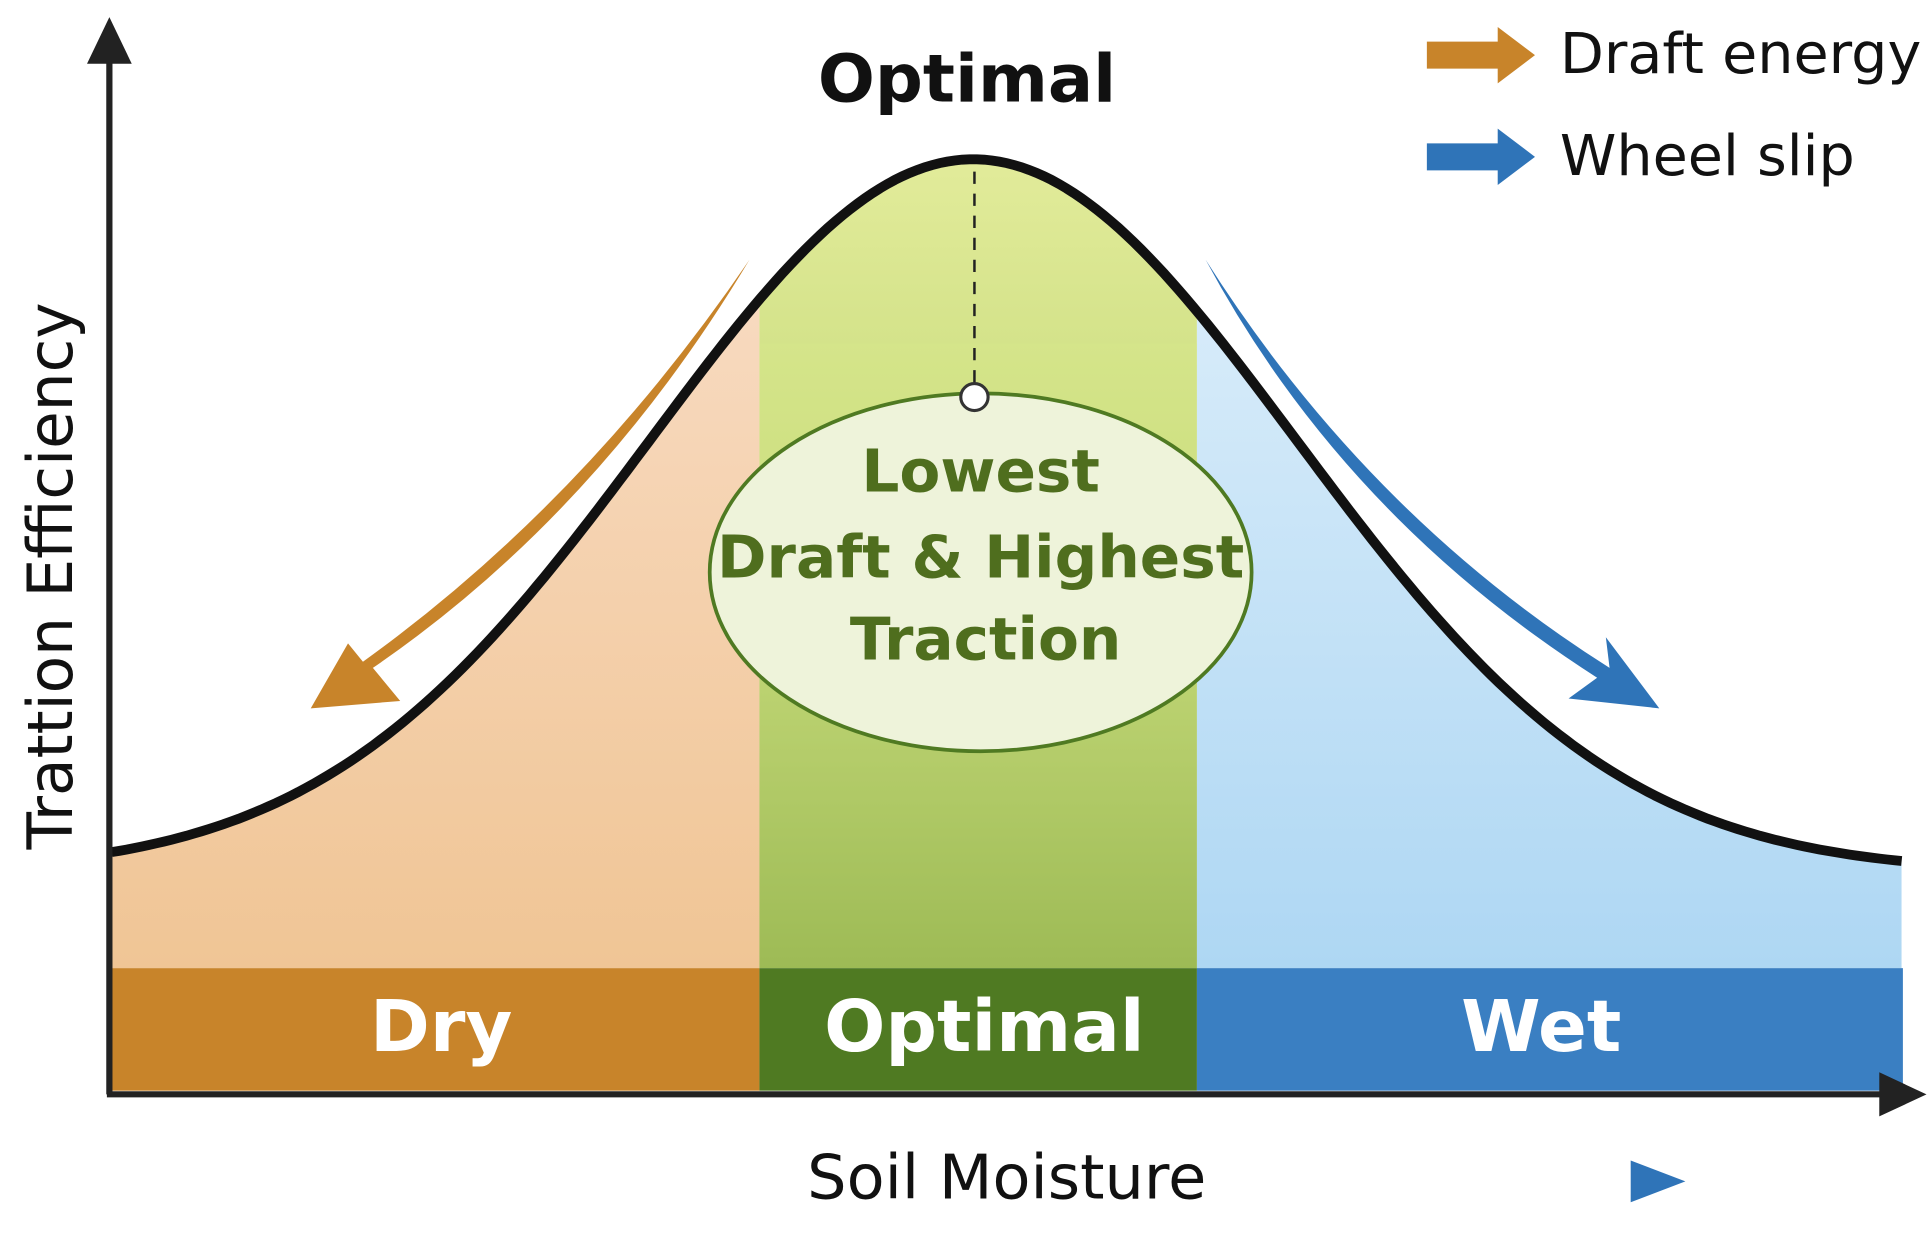 The width and height of the screenshot is (1929, 1250). What do you see at coordinates (984, 1027) in the screenshot?
I see `zone-label: Optimal` at bounding box center [984, 1027].